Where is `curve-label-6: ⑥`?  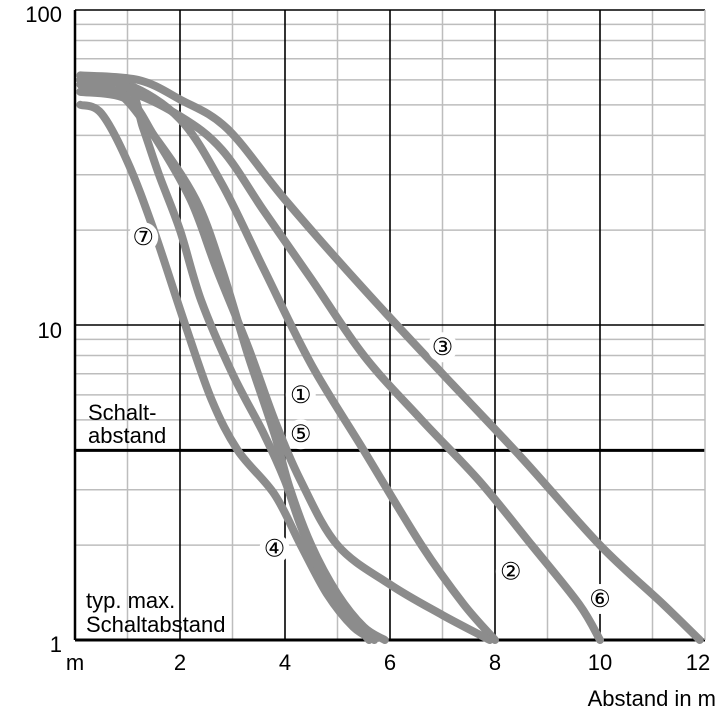 curve-label-6: ⑥ is located at coordinates (600, 599).